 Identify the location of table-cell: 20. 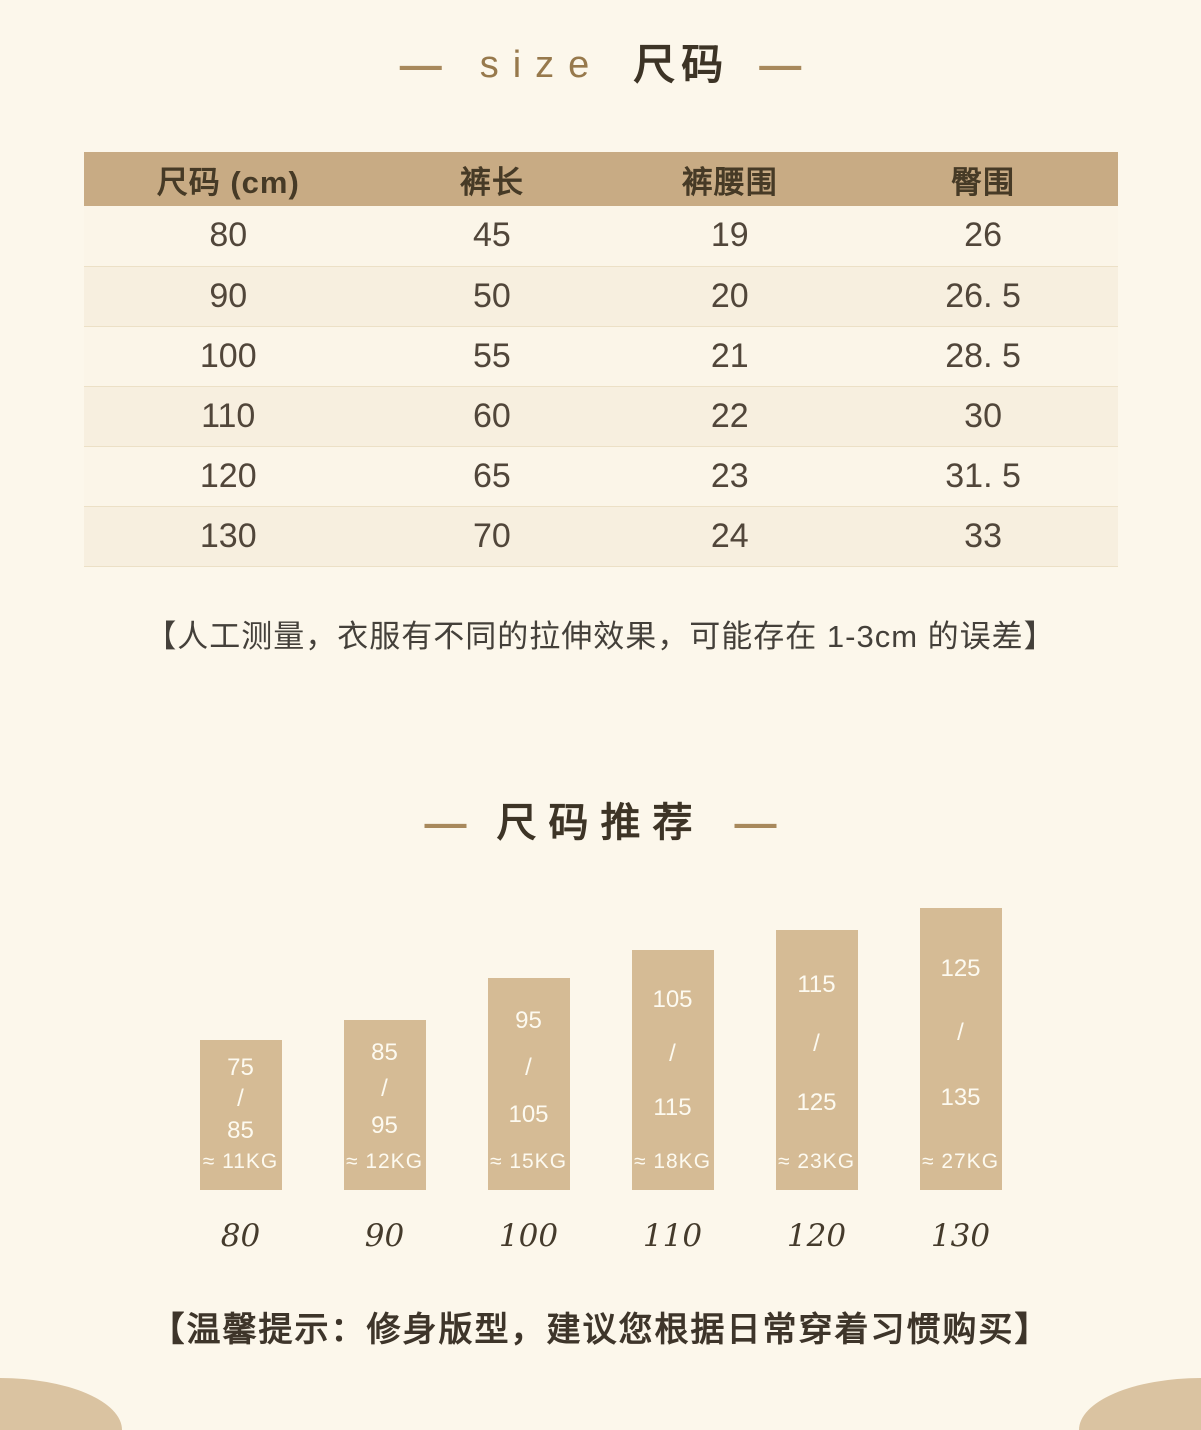
(729, 296).